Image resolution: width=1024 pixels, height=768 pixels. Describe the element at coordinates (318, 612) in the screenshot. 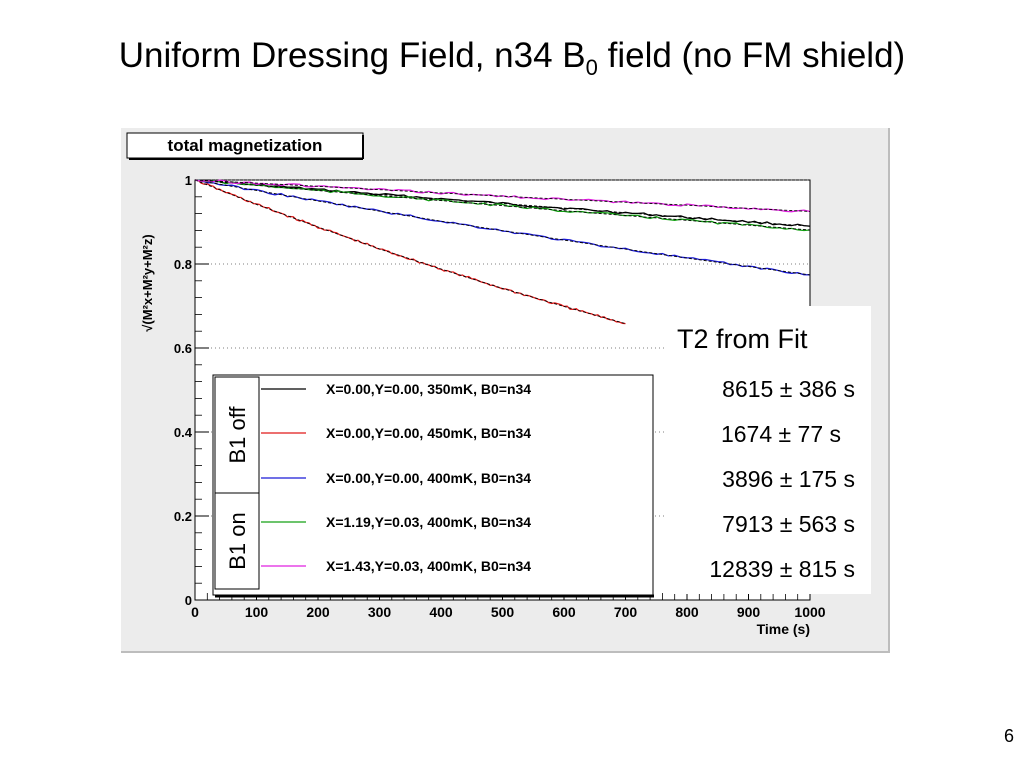

I see `x-tick-label: 200` at that location.